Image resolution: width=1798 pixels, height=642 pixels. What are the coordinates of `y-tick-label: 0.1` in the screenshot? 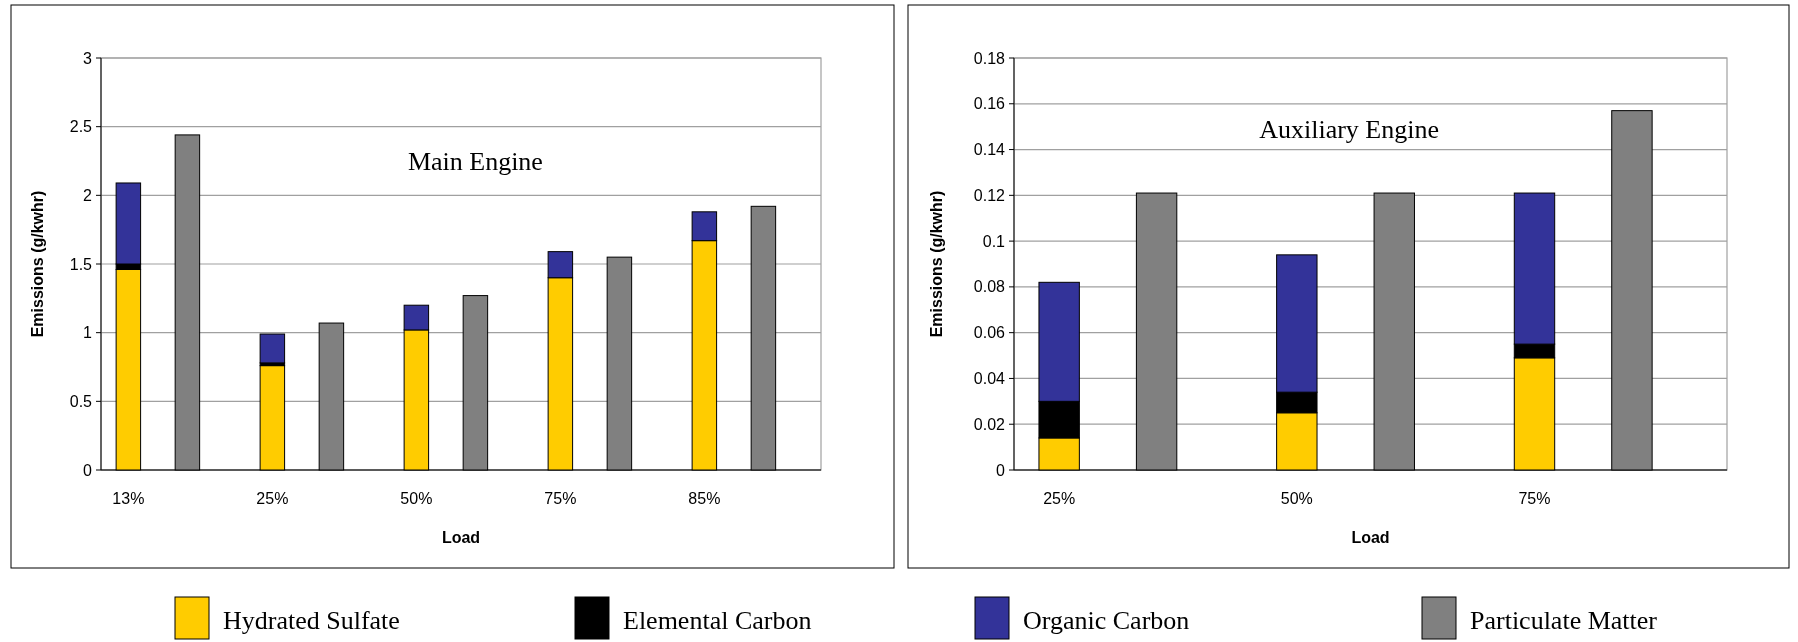 It's located at (994, 241).